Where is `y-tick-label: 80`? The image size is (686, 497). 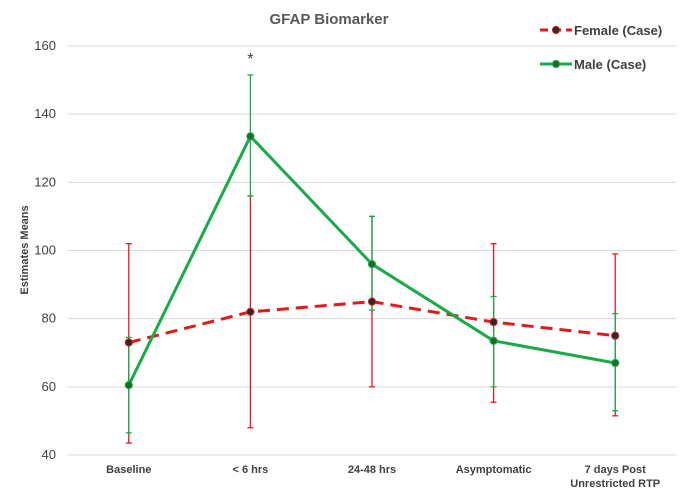 y-tick-label: 80 is located at coordinates (49, 318).